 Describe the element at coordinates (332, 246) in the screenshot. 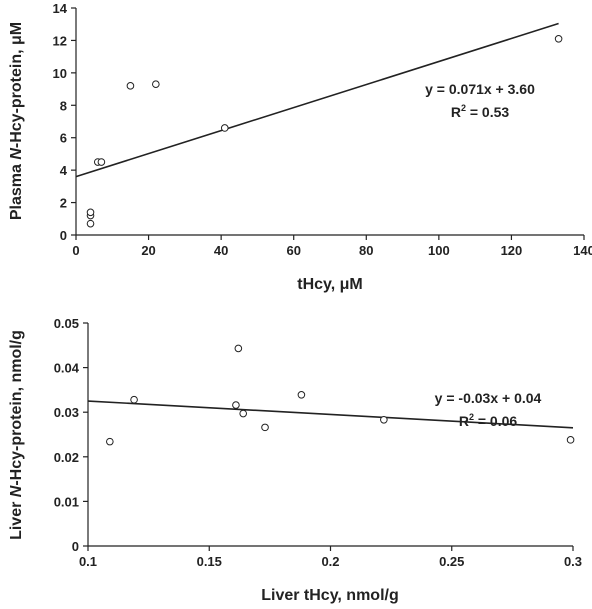

I see `x-ticks: 0 20 40 60 80 100 120 140` at that location.